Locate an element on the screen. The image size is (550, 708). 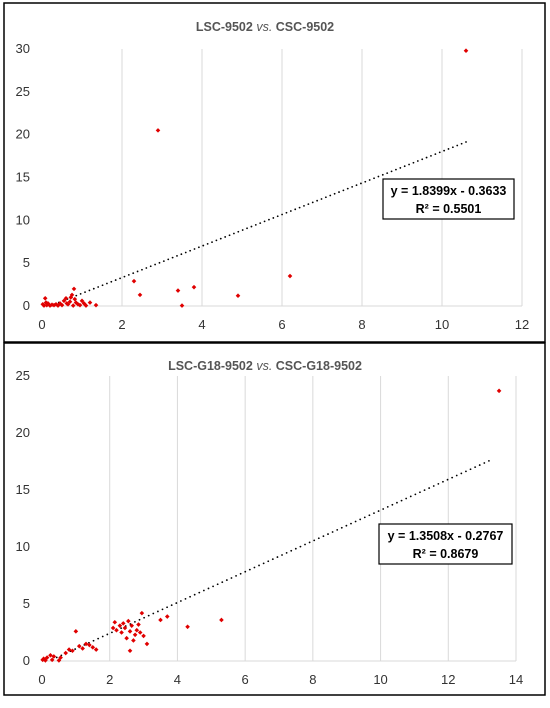
equation-text: y = 1.3508x - 0.2767 is located at coordinates (446, 536).